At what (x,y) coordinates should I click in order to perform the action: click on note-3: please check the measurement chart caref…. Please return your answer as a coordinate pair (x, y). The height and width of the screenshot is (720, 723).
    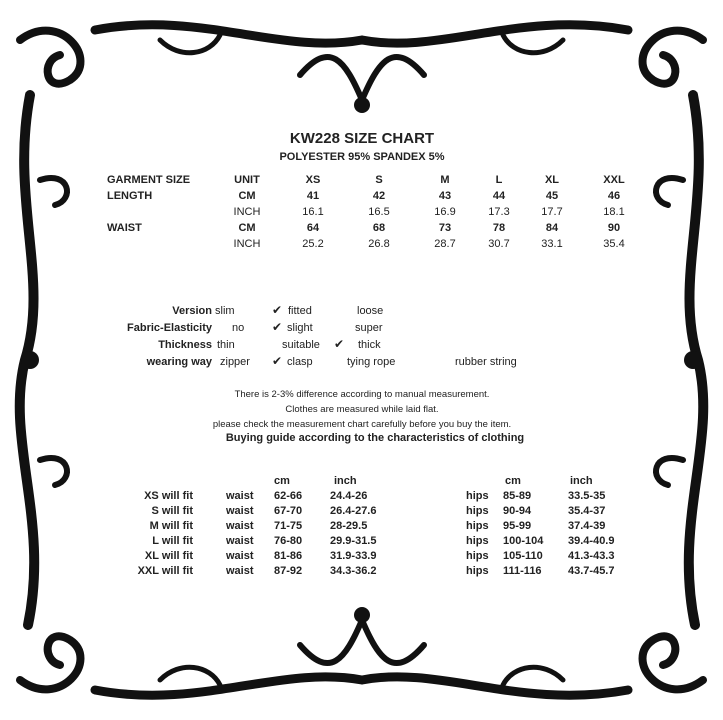
    Looking at the image, I should click on (362, 424).